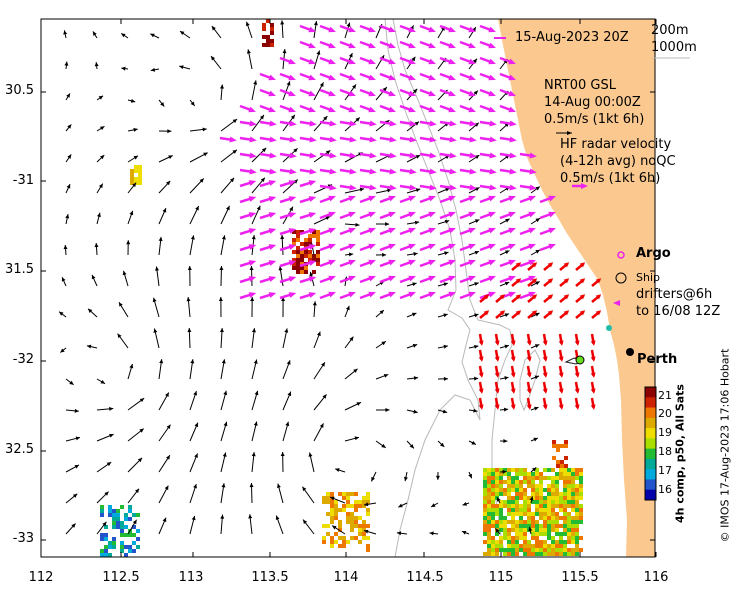 The image size is (740, 596). I want to click on x-tick-label: 112.5, so click(121, 577).